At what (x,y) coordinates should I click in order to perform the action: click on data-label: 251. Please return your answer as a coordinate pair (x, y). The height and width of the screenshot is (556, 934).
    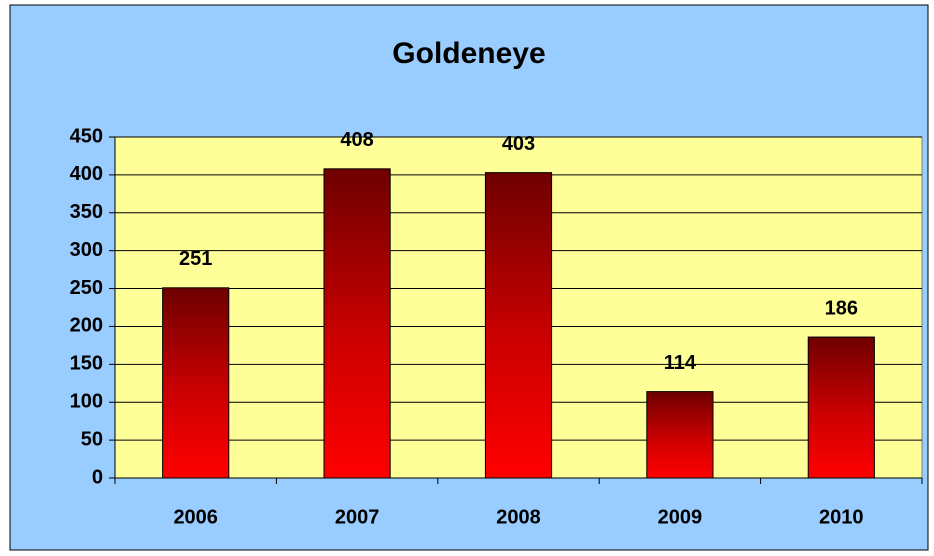
    Looking at the image, I should click on (195, 259).